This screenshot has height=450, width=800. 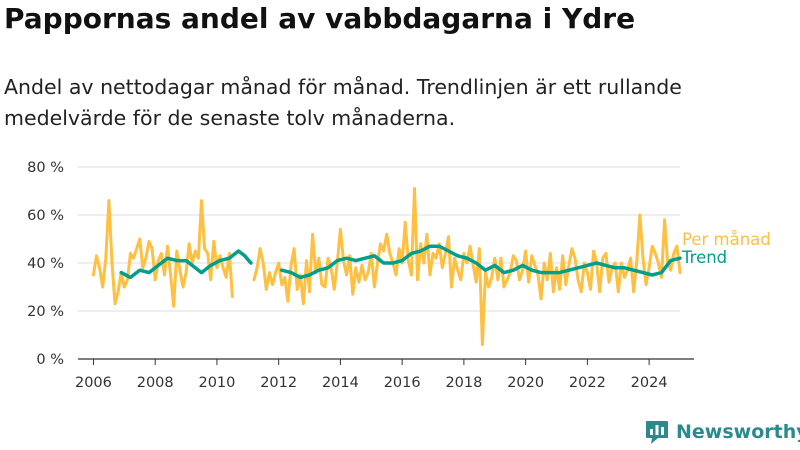 What do you see at coordinates (93, 383) in the screenshot?
I see `x-tick-label: 2006` at bounding box center [93, 383].